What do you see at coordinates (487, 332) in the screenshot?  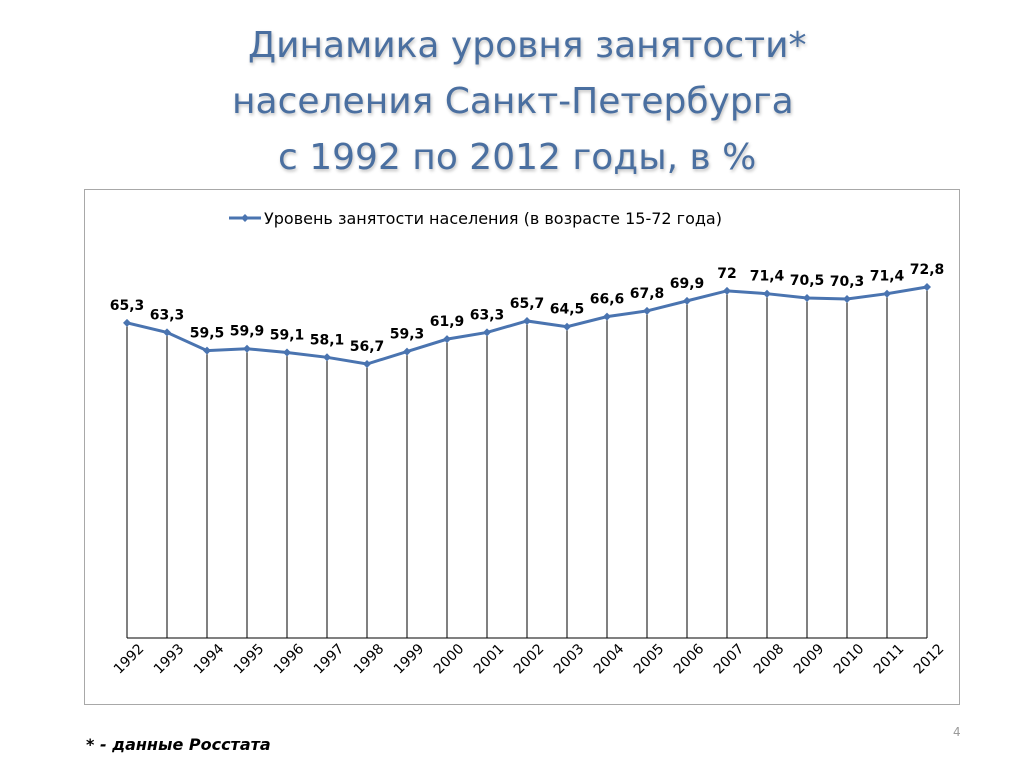 I see `data-point-2001` at bounding box center [487, 332].